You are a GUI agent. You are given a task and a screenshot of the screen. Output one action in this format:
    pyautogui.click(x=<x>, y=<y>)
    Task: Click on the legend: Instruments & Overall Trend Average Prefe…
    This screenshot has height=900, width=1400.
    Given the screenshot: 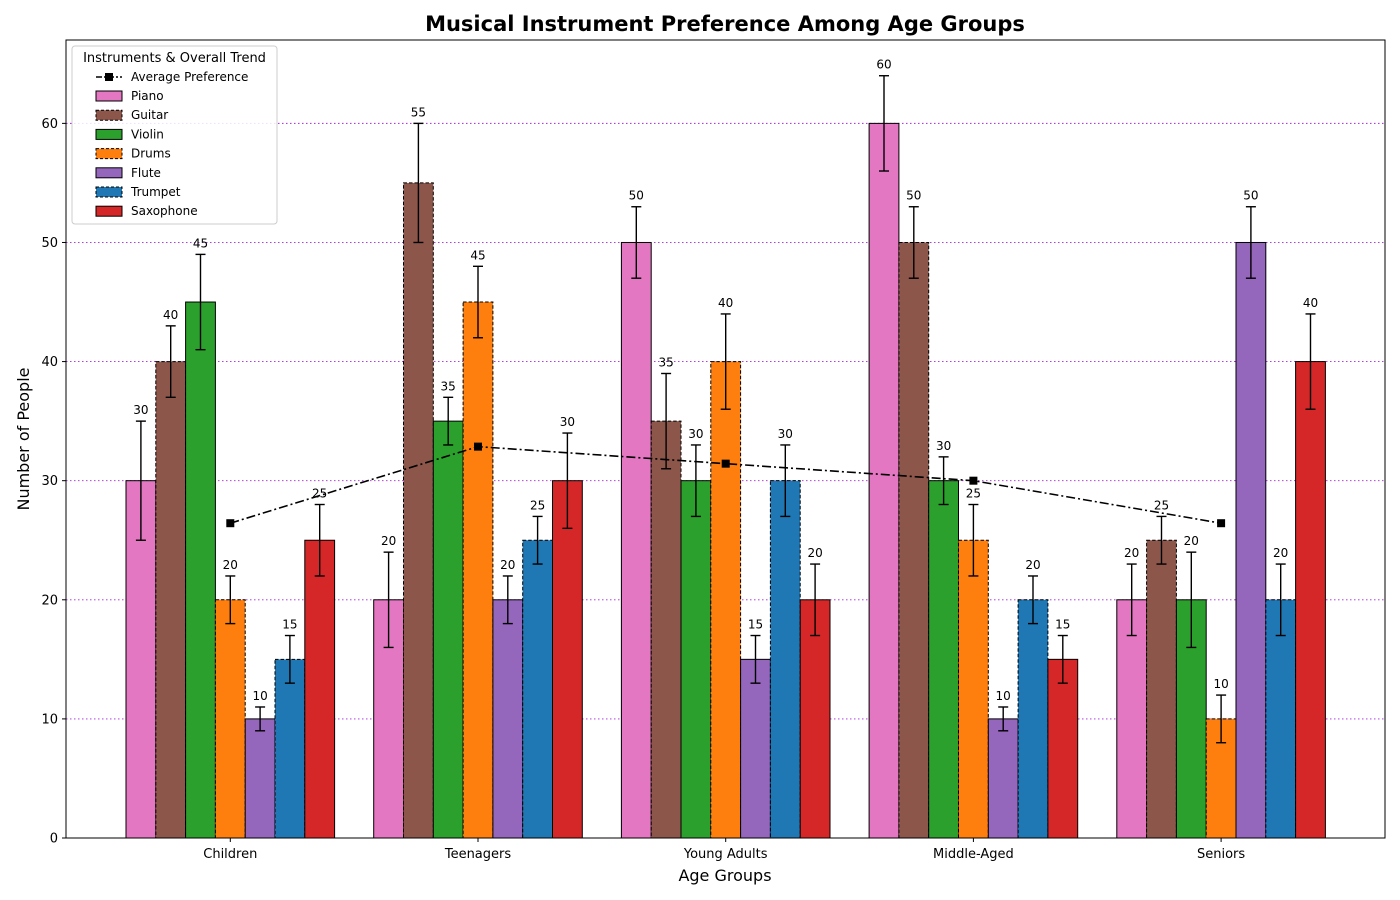 What is the action you would take?
    pyautogui.click(x=174, y=135)
    